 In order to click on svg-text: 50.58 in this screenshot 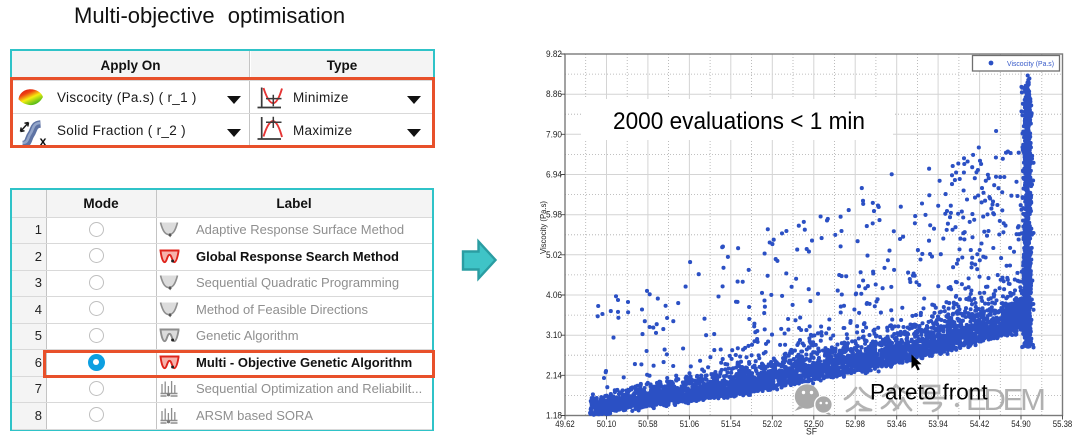, I will do `click(648, 424)`.